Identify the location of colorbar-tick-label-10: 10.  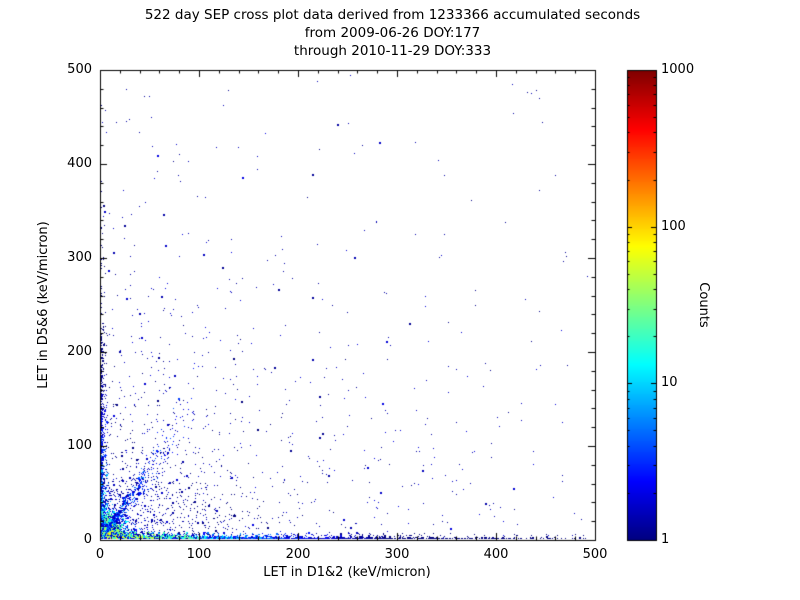
(669, 382).